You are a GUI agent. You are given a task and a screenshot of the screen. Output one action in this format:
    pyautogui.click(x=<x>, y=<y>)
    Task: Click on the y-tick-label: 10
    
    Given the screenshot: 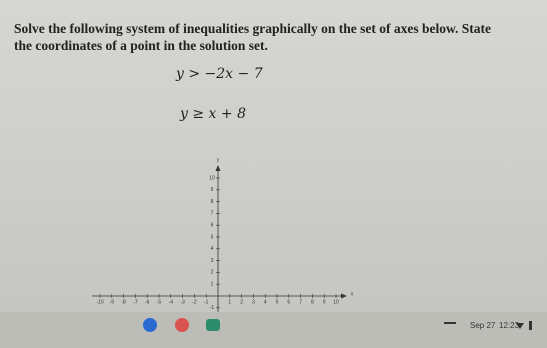 What is the action you would take?
    pyautogui.click(x=212, y=178)
    